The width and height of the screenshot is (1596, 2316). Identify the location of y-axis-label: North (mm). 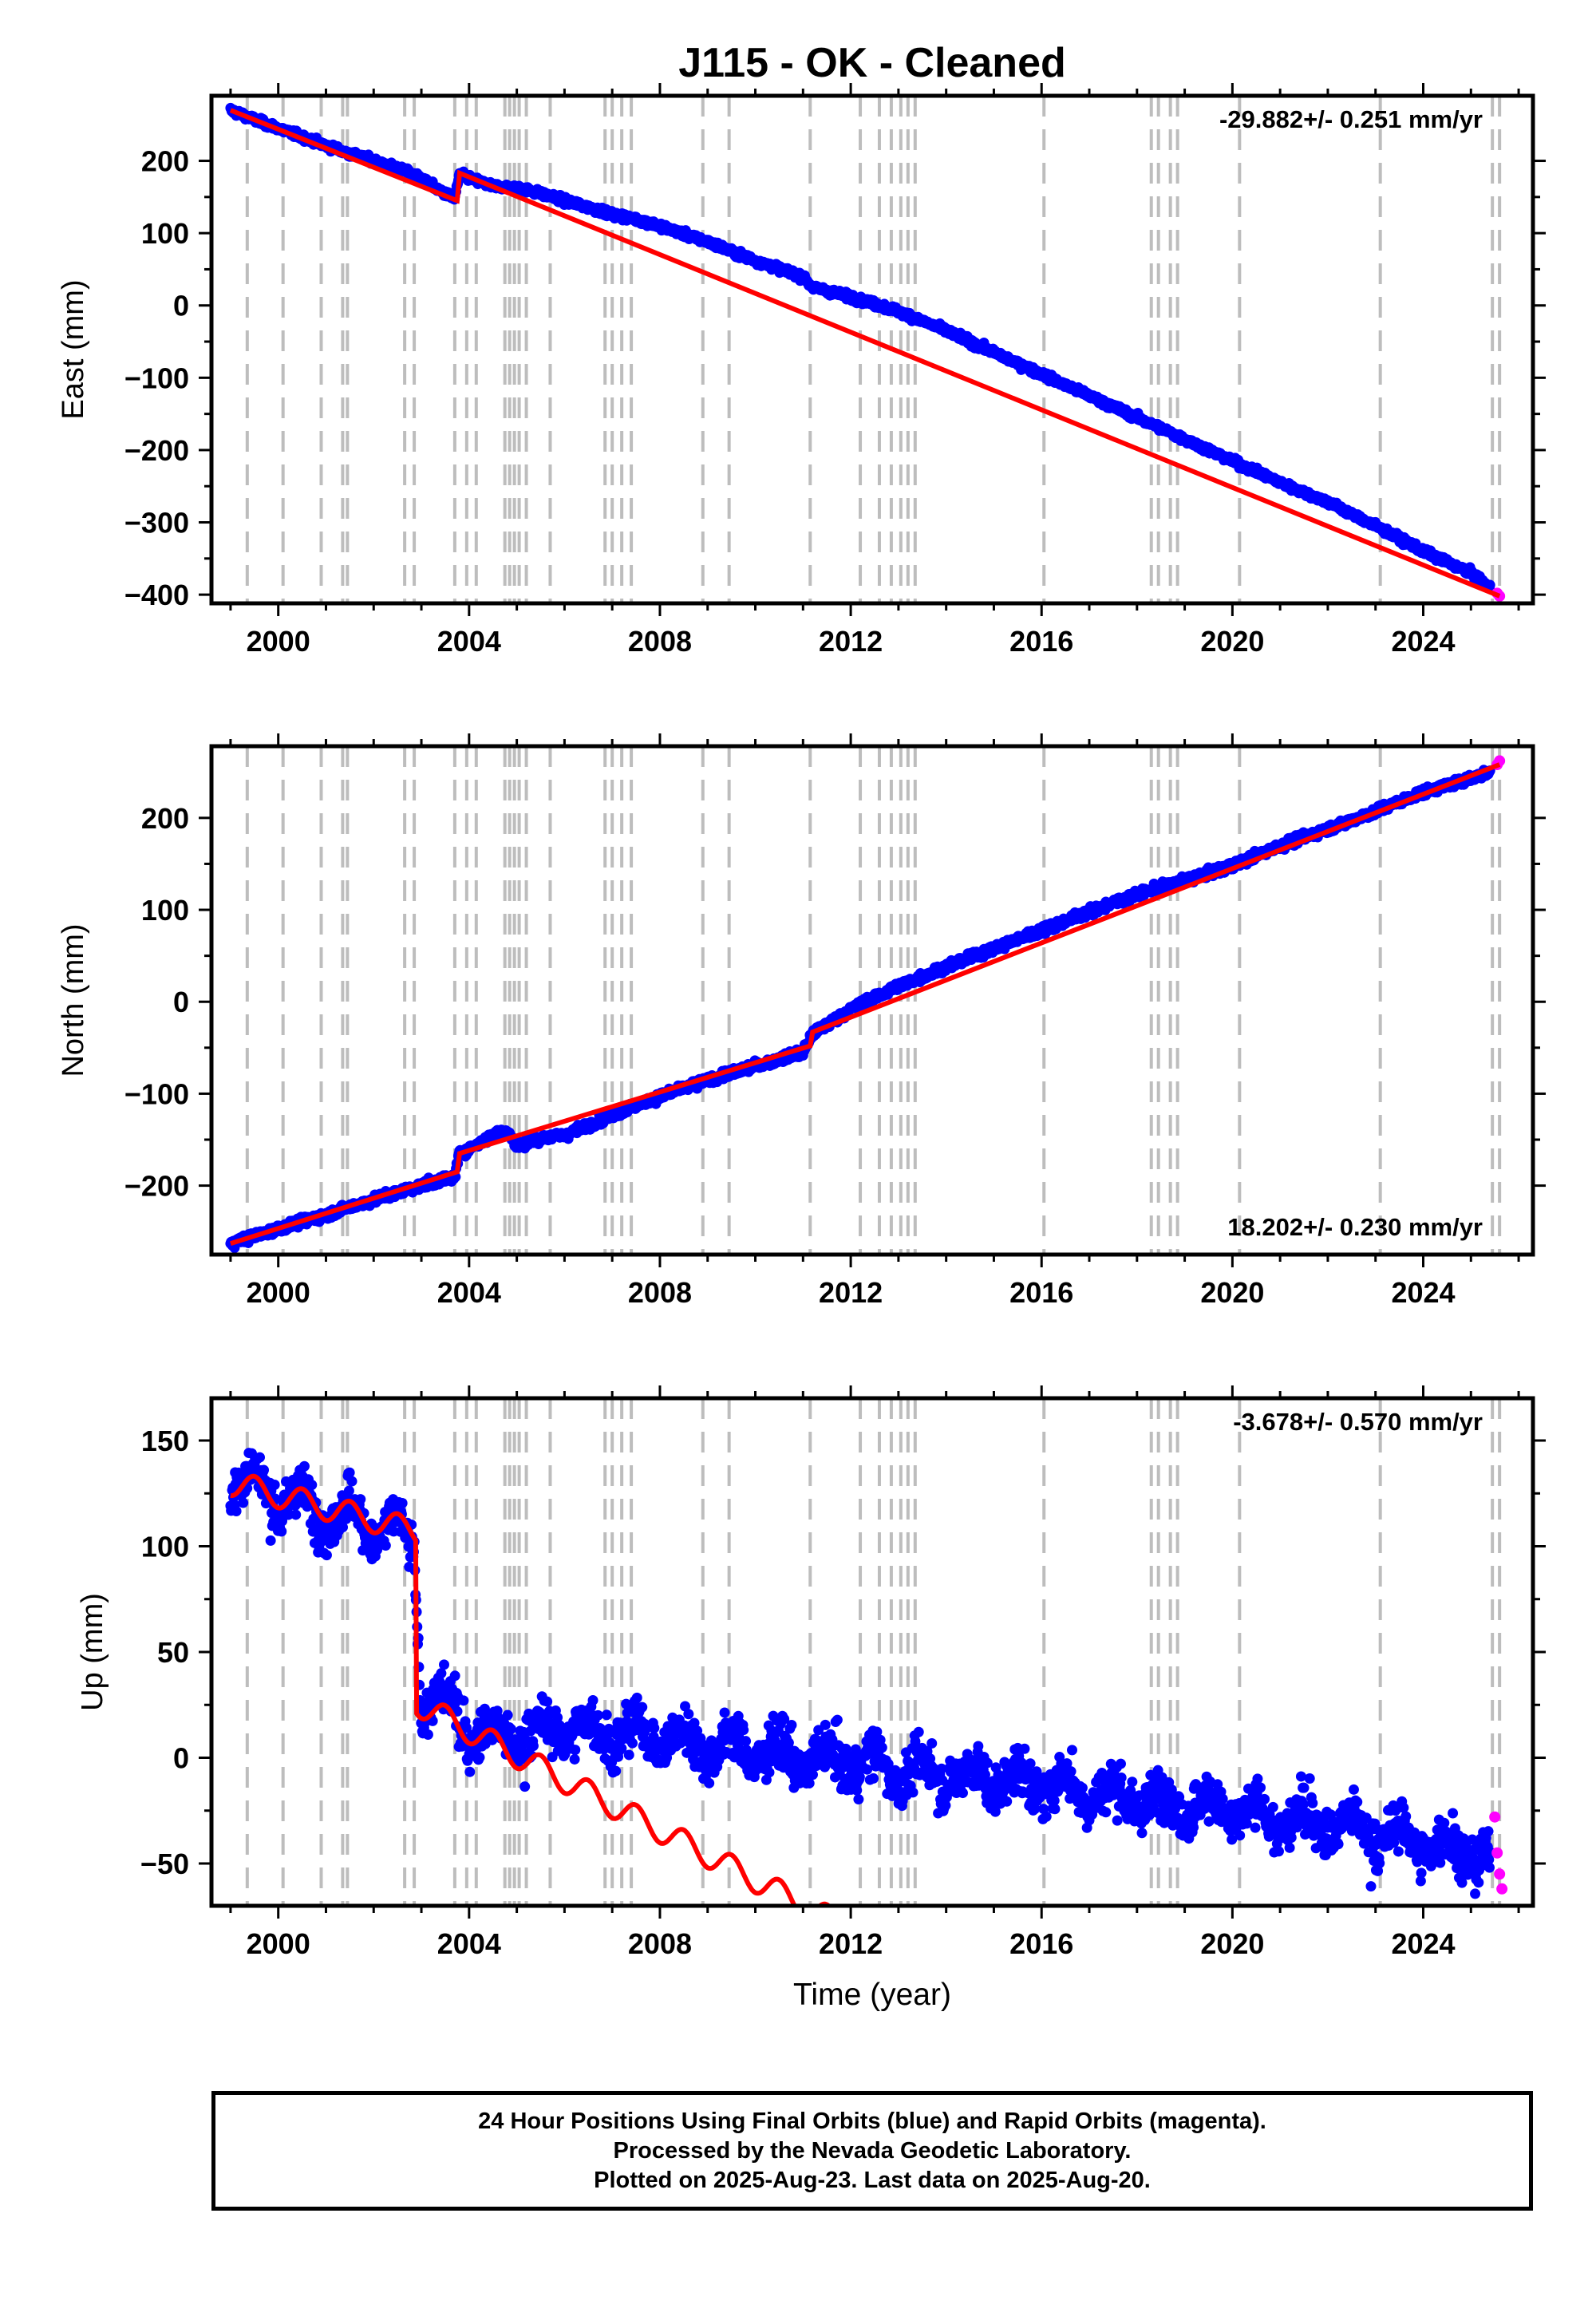
(73, 1000).